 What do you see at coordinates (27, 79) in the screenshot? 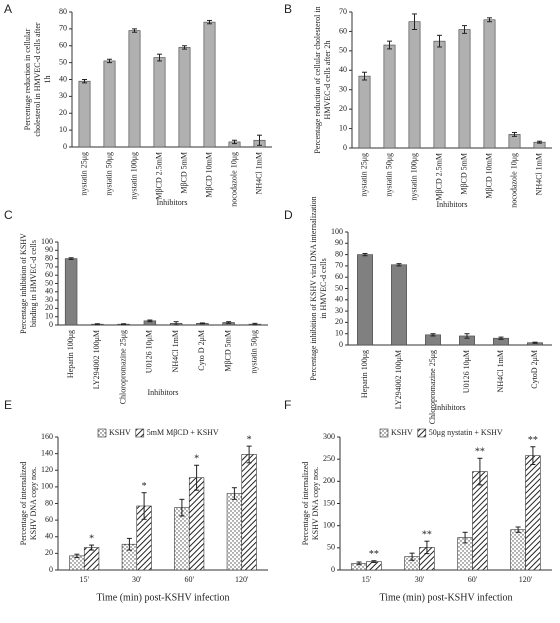
I see `y-axis-label: Percentage reduction in cellular` at bounding box center [27, 79].